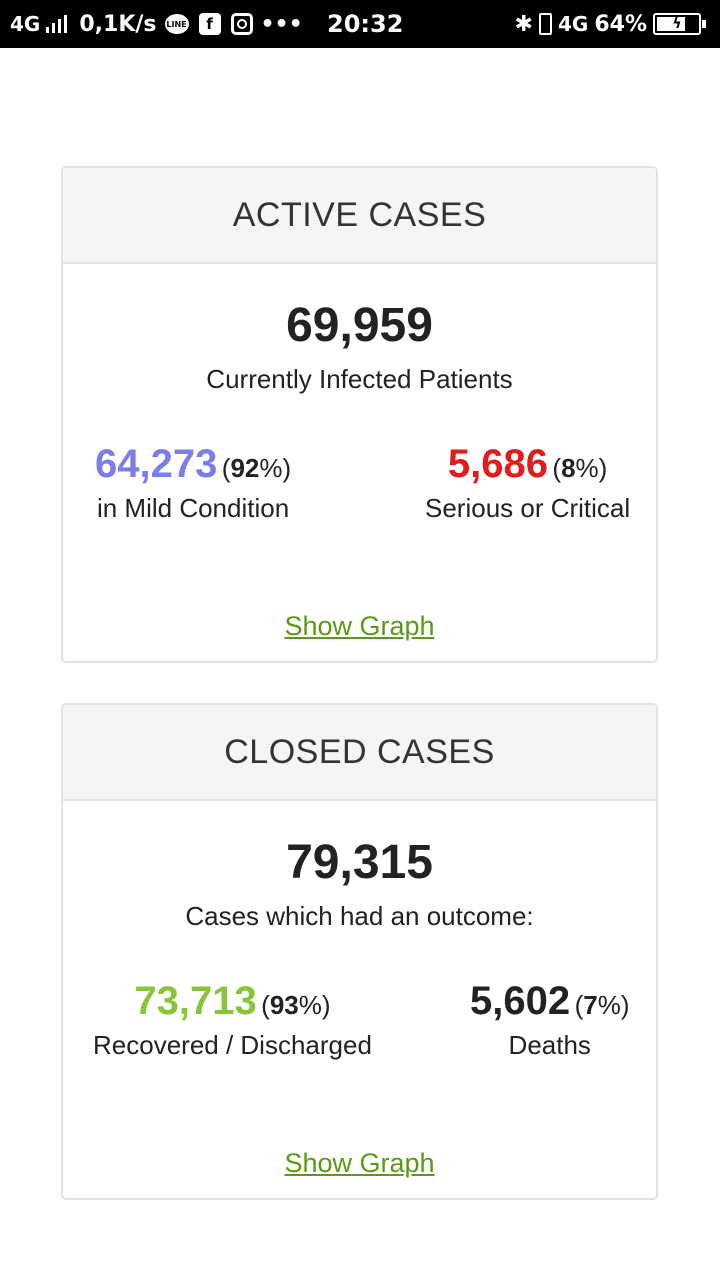 Image resolution: width=720 pixels, height=1280 pixels. I want to click on serious-label: Serious or Critical, so click(528, 508).